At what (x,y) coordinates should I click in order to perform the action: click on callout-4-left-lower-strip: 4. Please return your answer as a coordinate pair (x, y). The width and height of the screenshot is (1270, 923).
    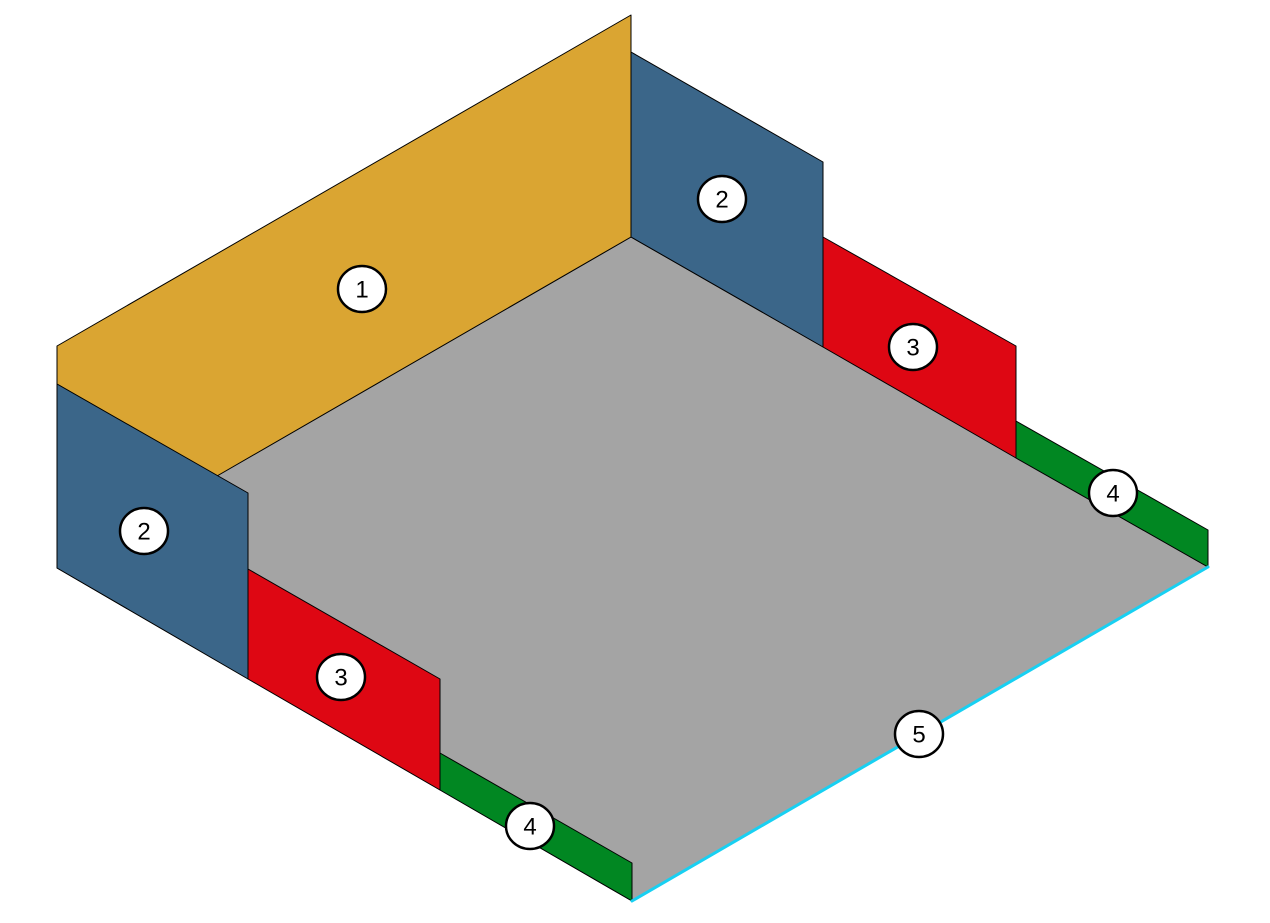
    Looking at the image, I should click on (530, 826).